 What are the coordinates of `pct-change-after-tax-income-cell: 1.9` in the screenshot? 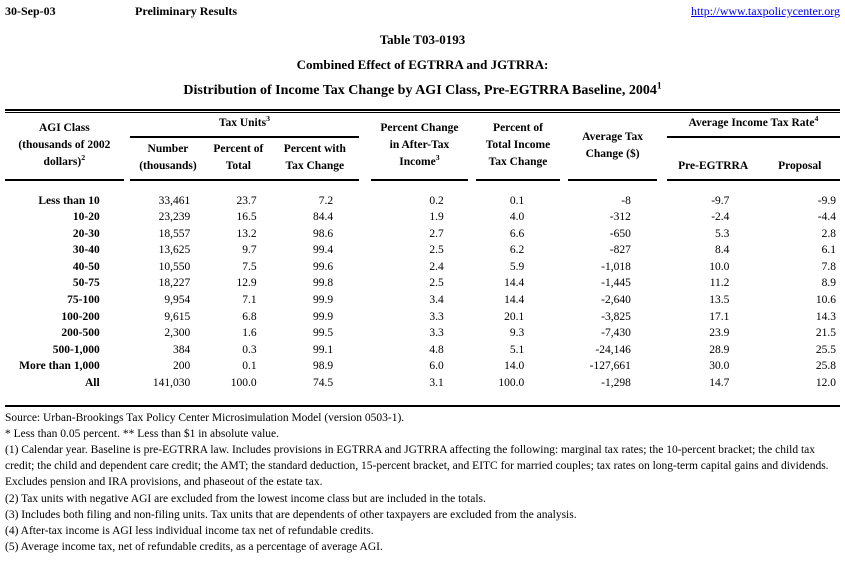 It's located at (436, 217).